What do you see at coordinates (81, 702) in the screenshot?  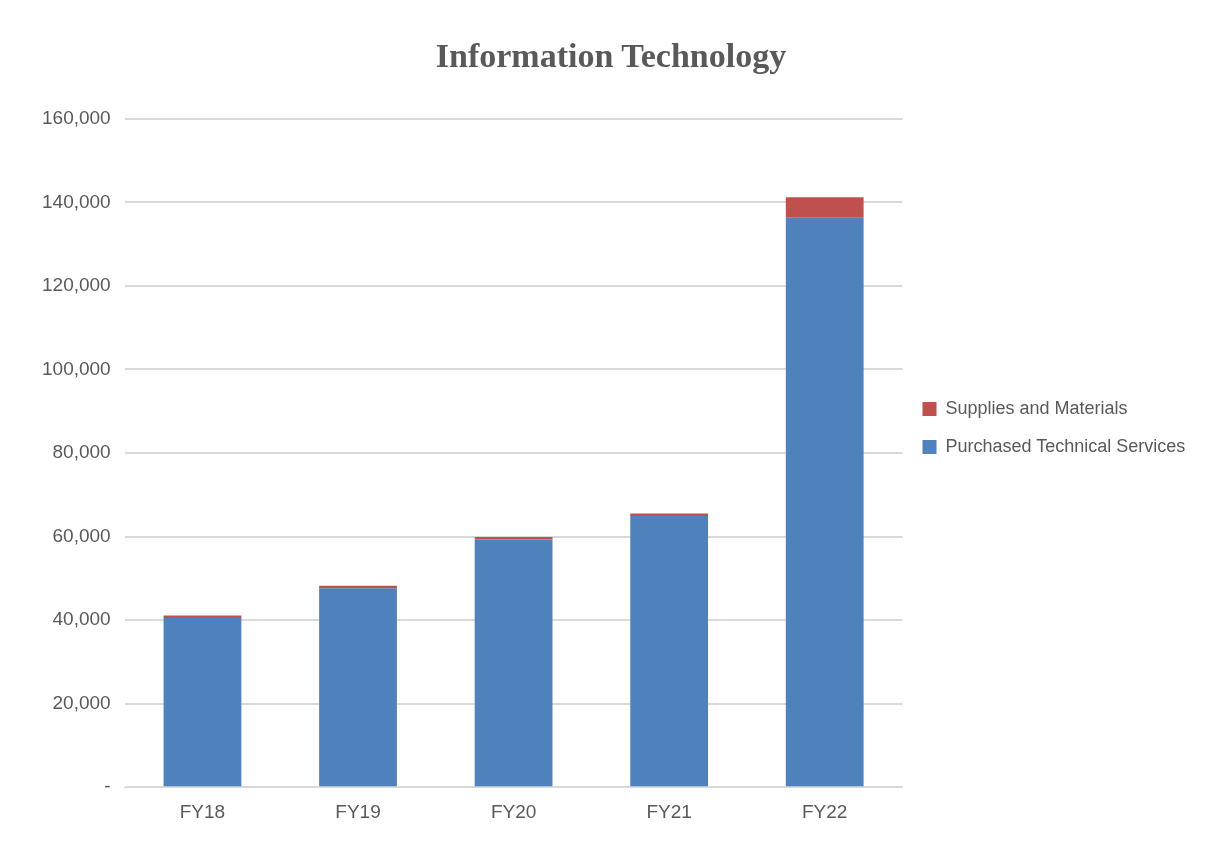 I see `y-tick-label: 20,000` at bounding box center [81, 702].